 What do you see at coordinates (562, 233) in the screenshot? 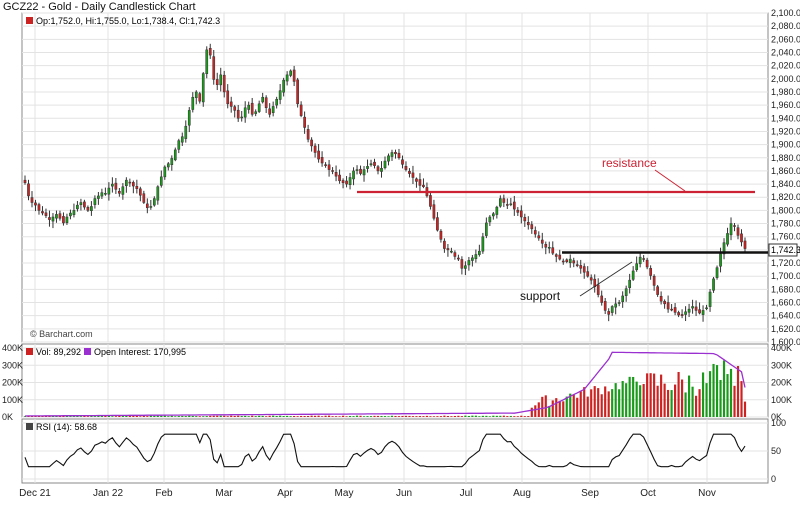
I see `levels-layer` at bounding box center [562, 233].